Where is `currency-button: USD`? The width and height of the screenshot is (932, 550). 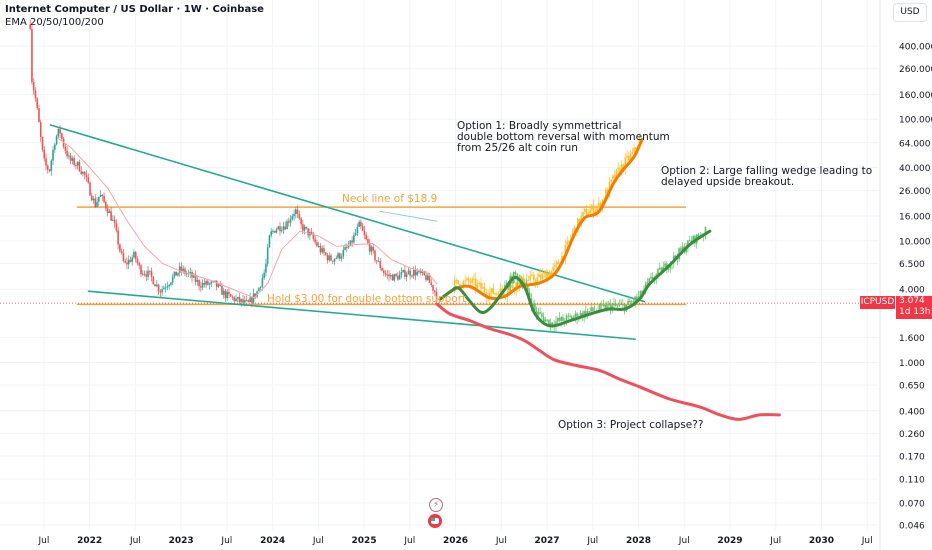
currency-button: USD is located at coordinates (910, 12).